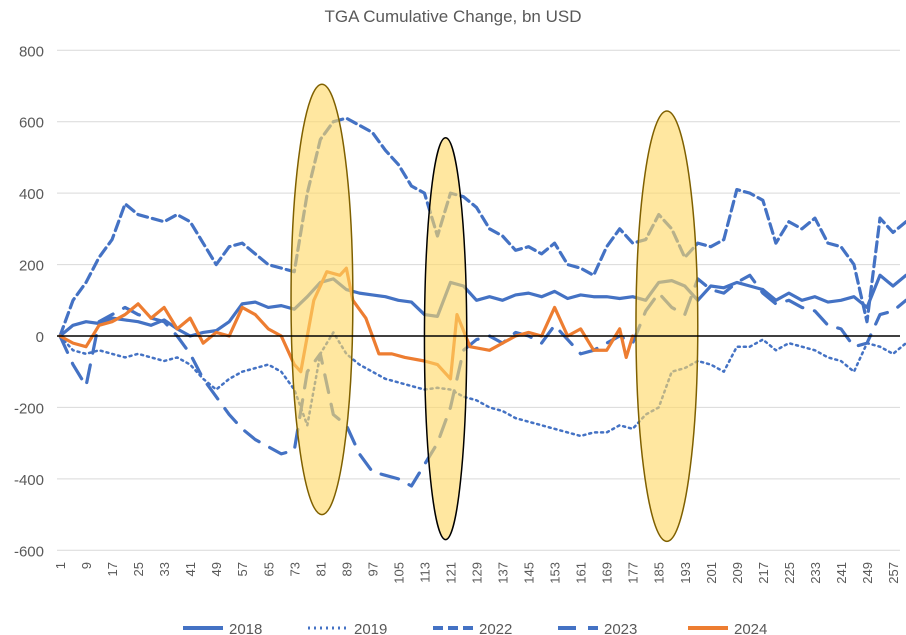 Image resolution: width=906 pixels, height=635 pixels. What do you see at coordinates (245, 628) in the screenshot?
I see `legend-label-2018: 2018` at bounding box center [245, 628].